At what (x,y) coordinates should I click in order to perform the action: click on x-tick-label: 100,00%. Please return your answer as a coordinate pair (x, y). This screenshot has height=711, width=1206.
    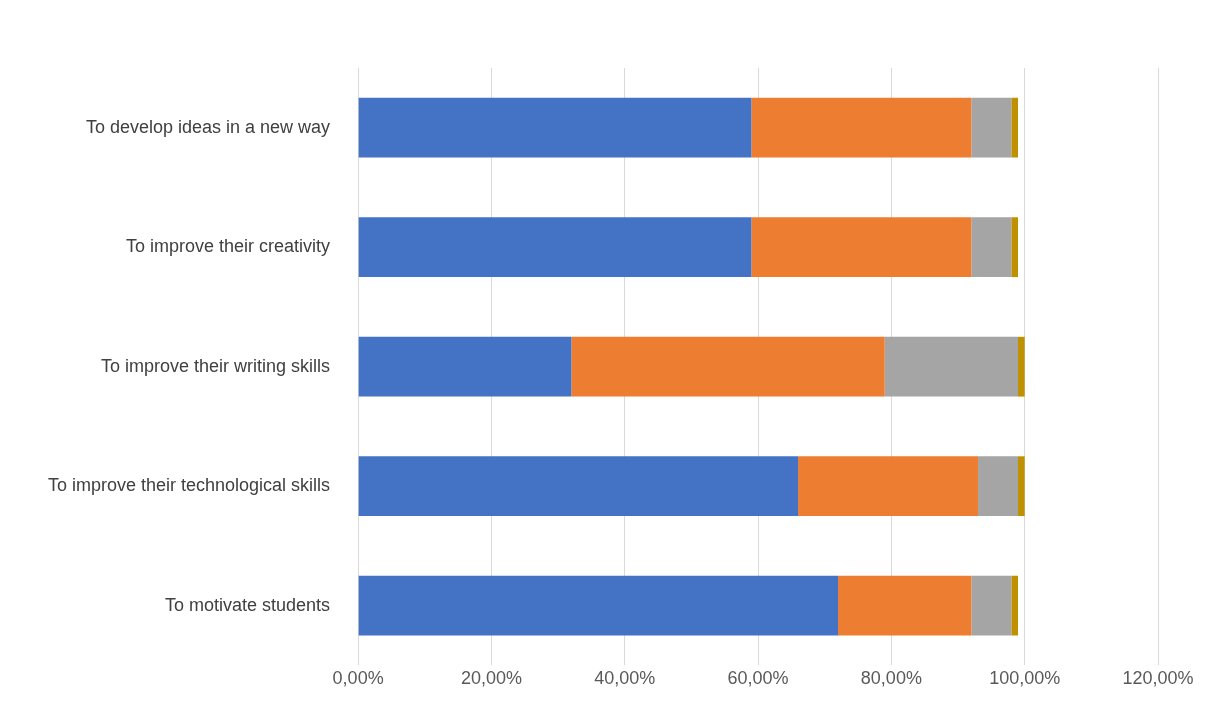
    Looking at the image, I should click on (1025, 678).